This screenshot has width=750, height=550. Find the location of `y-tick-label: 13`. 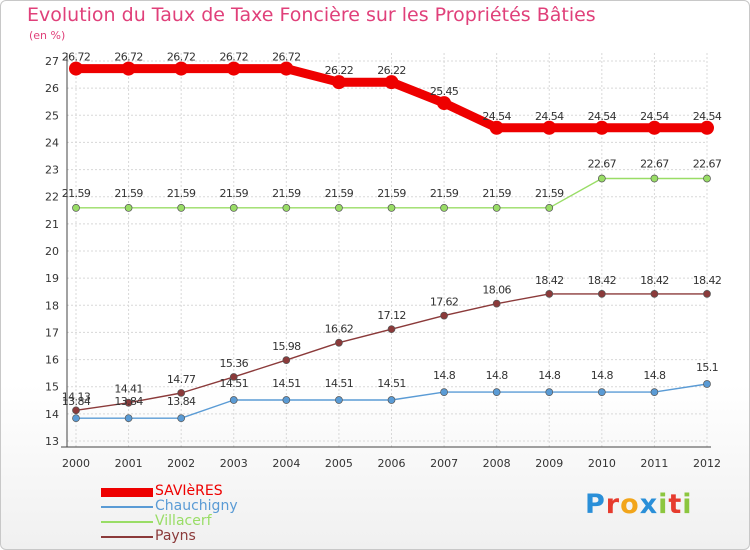

y-tick-label: 13 is located at coordinates (52, 441).